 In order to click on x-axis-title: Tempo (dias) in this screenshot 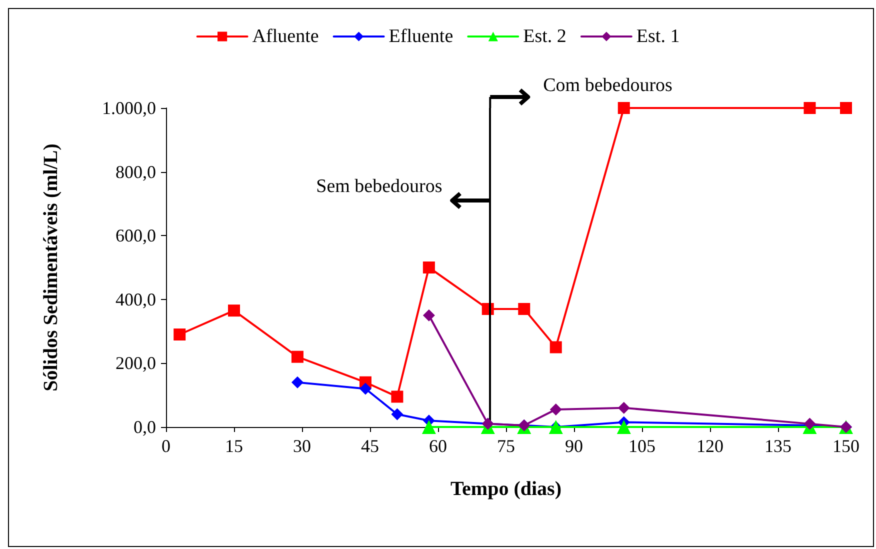, I will do `click(506, 489)`.